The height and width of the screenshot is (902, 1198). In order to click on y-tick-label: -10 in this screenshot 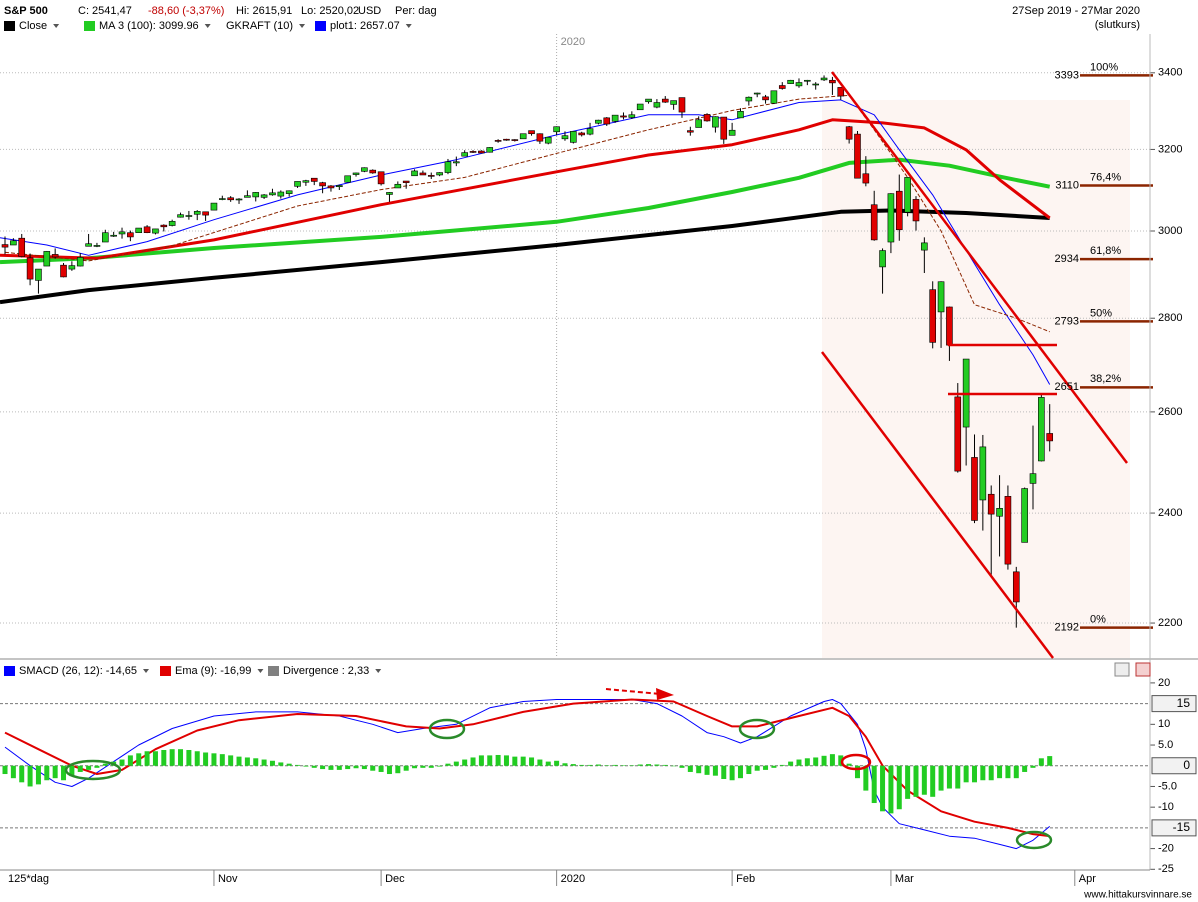, I will do `click(1166, 807)`.